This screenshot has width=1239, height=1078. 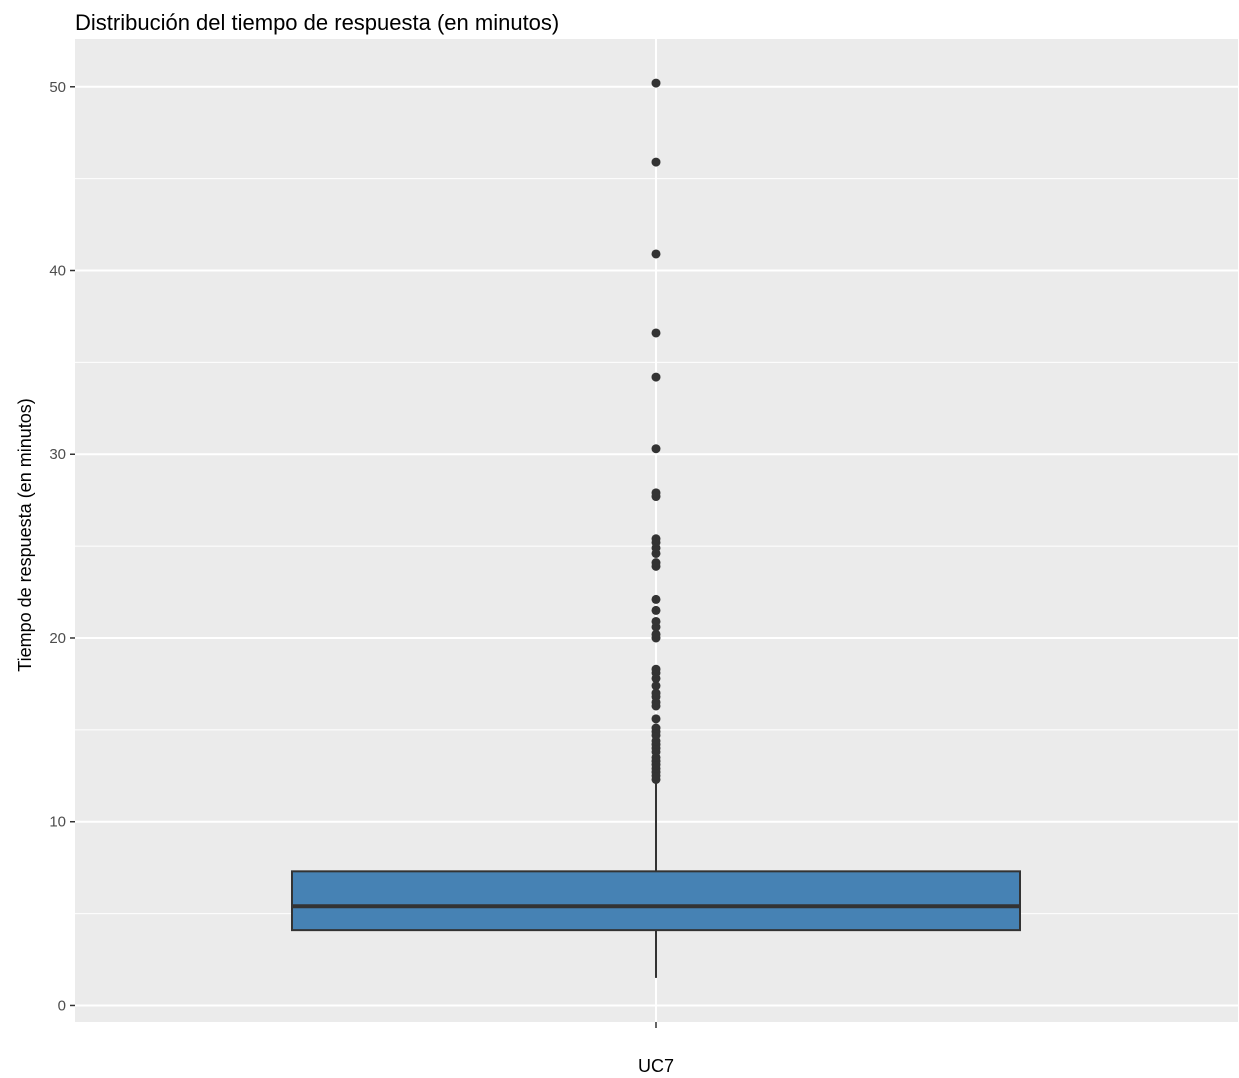 I want to click on y-axis-title: Tiempo de respuesta (en minutos), so click(x=25, y=534).